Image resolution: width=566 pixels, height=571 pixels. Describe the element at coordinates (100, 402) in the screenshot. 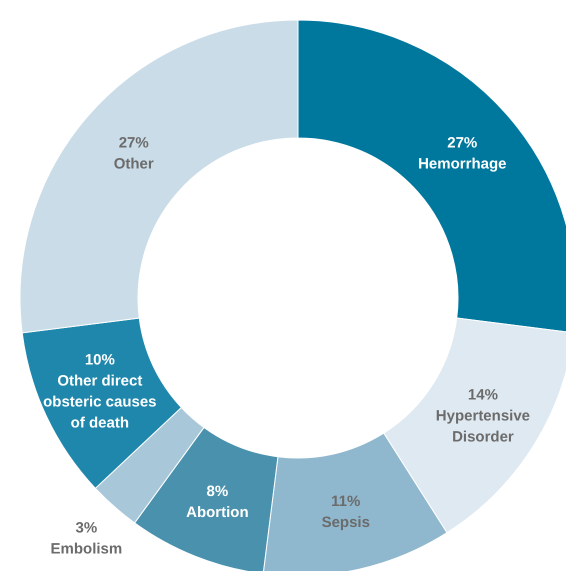

I see `slice-label: Other direct obsteric causes of death` at that location.